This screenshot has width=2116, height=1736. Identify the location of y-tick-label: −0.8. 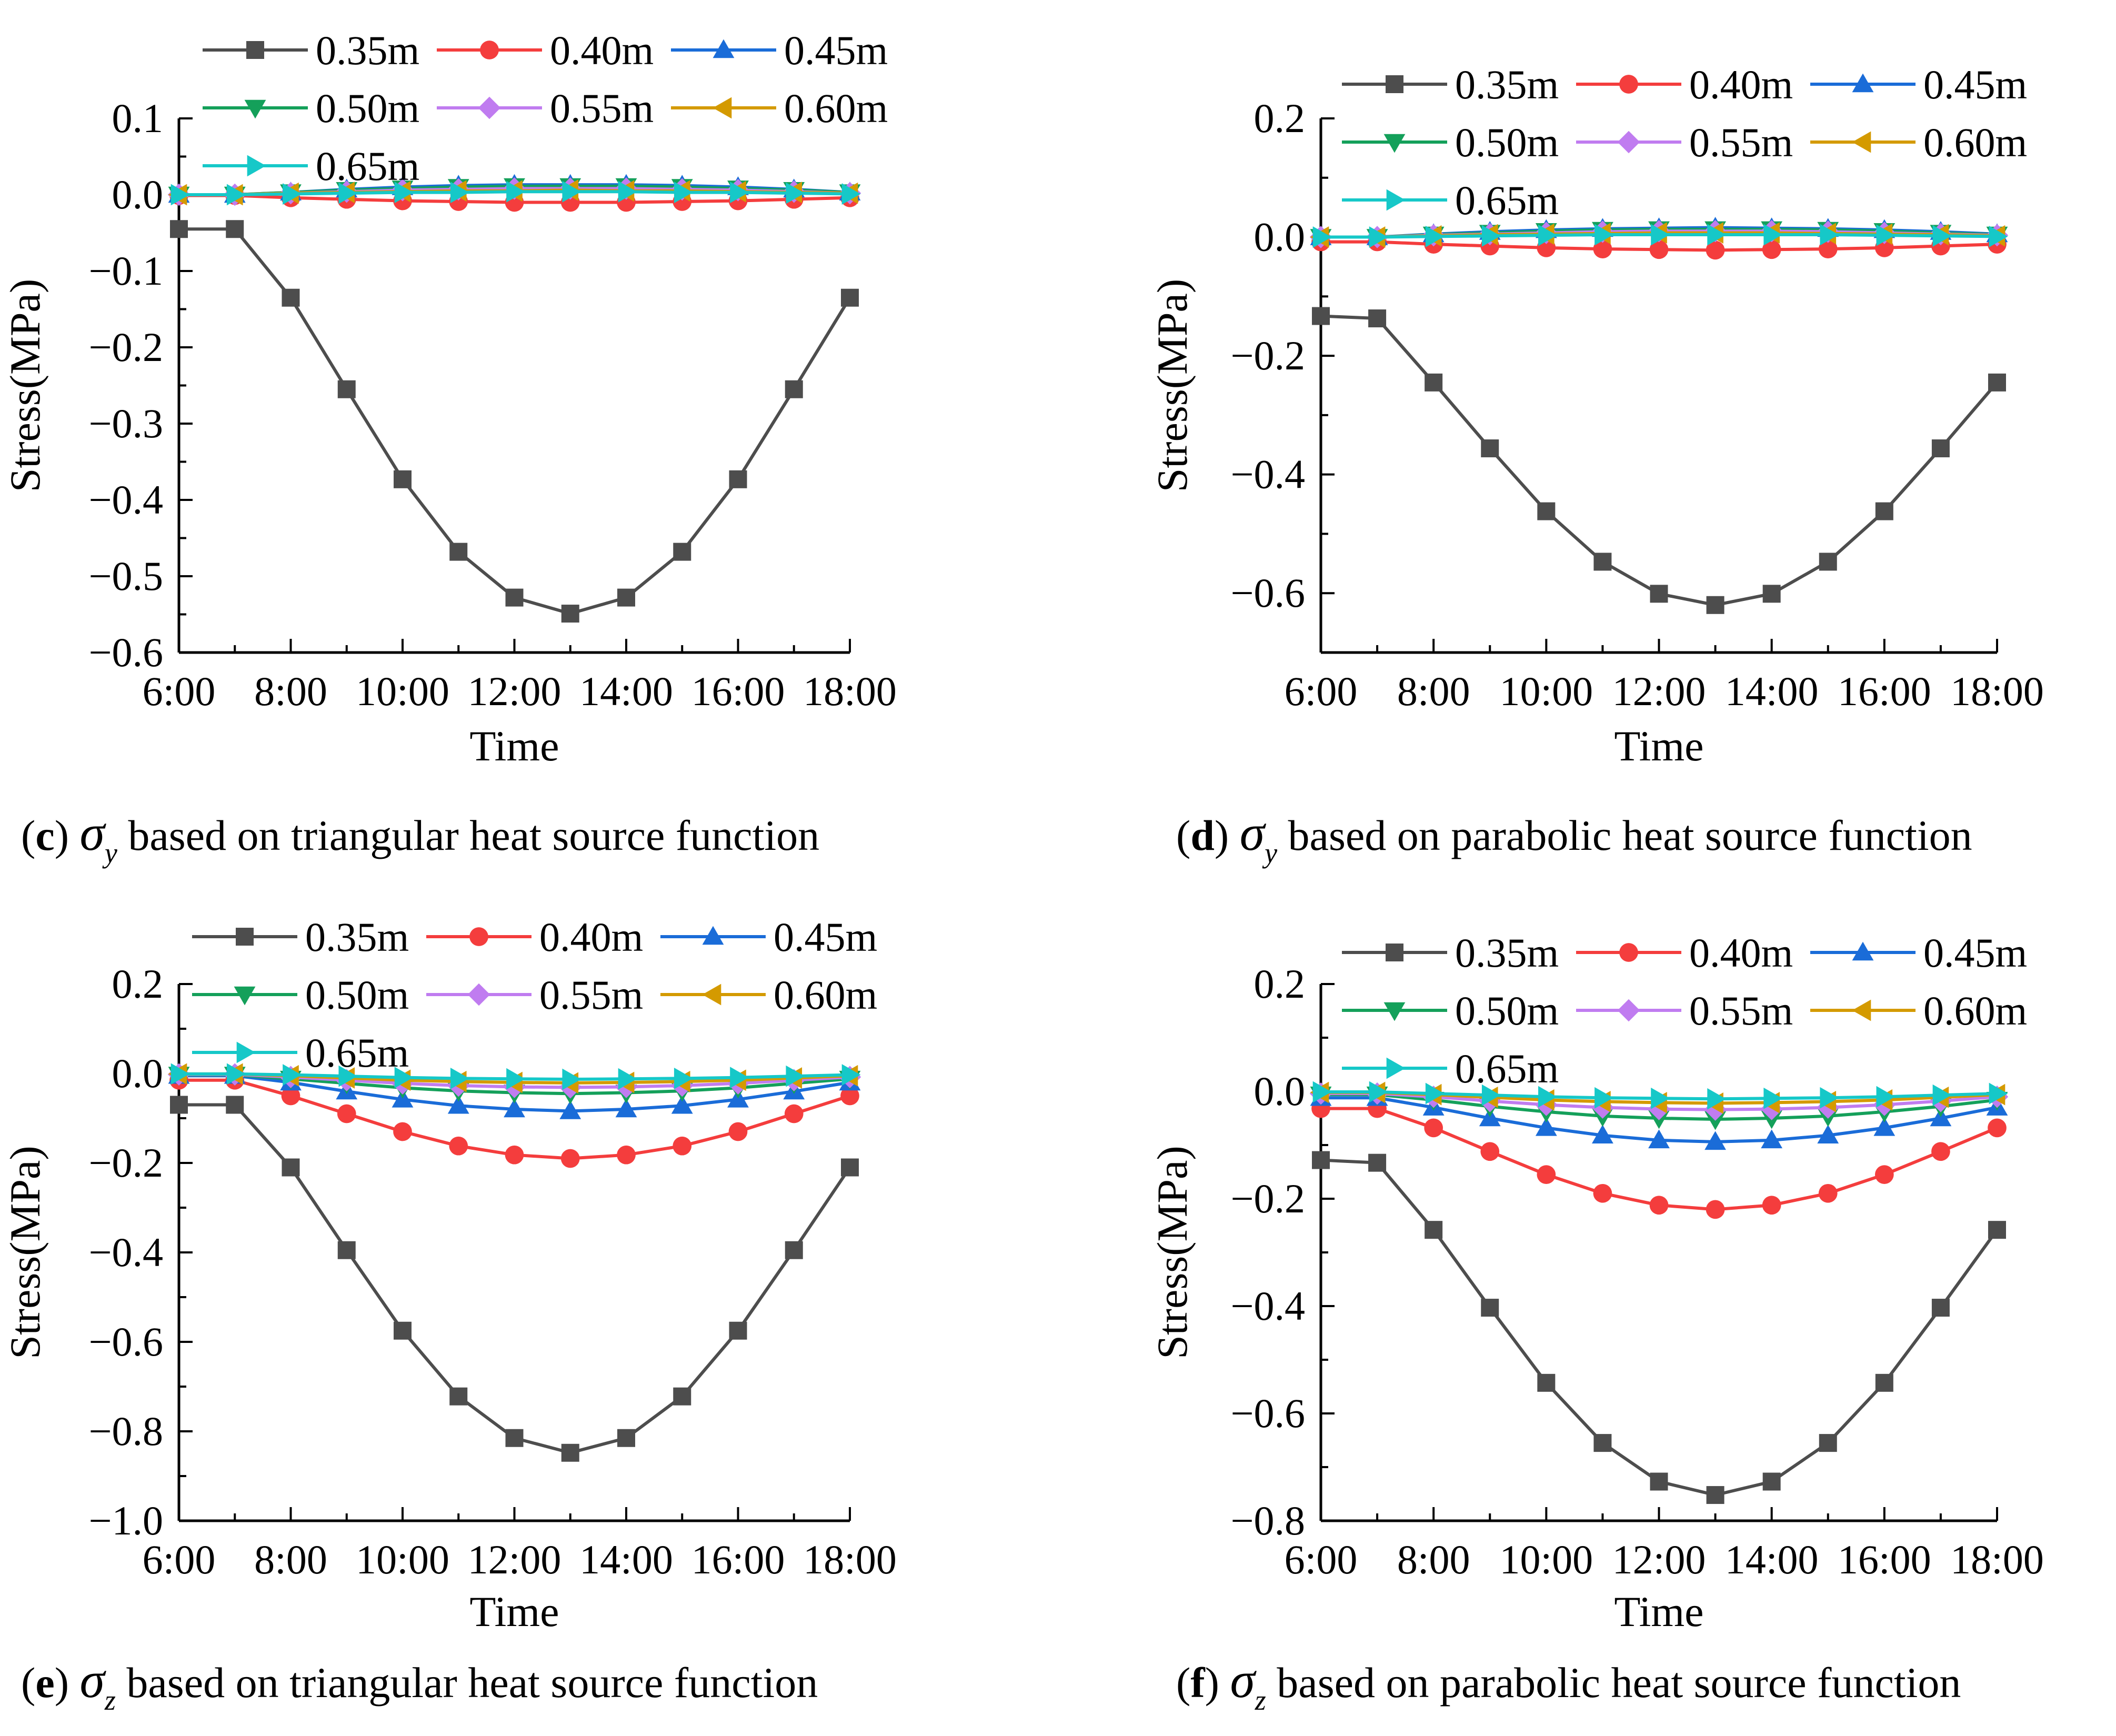
(1268, 1520).